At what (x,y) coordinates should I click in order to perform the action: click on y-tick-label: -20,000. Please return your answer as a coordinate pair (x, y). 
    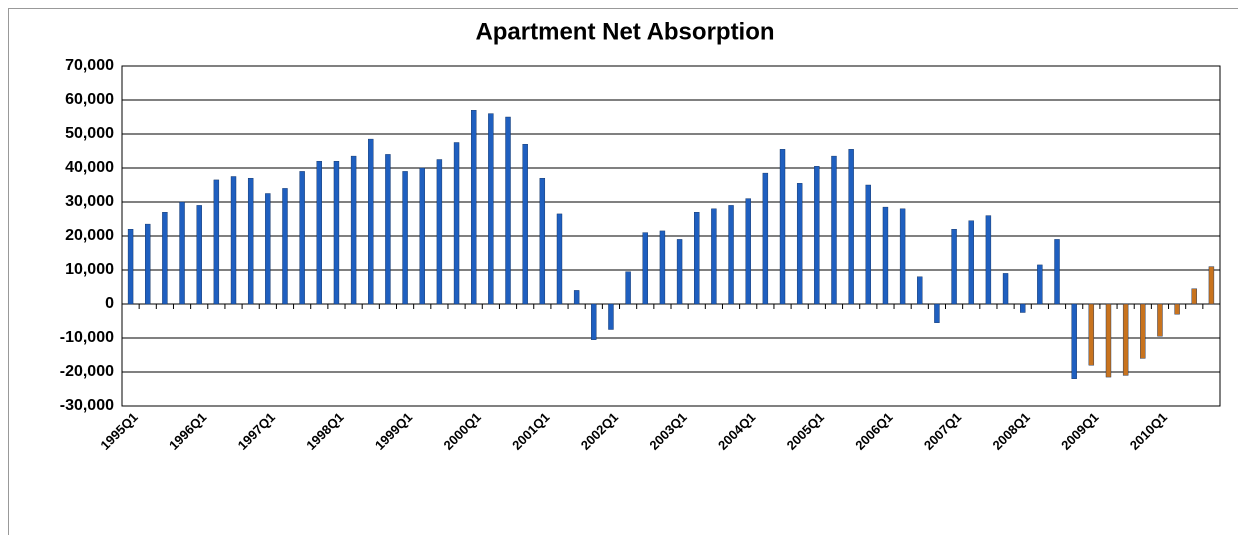
    Looking at the image, I should click on (87, 371).